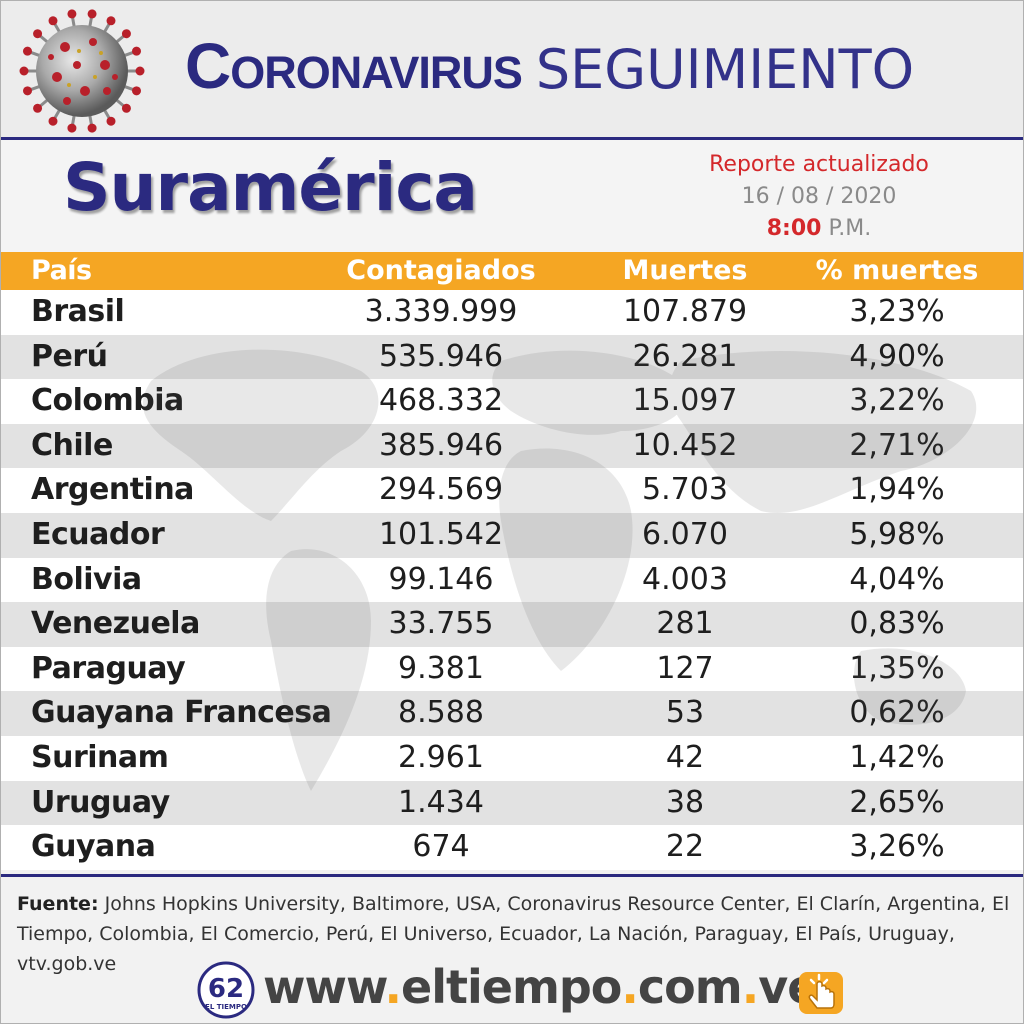 The image size is (1024, 1024). I want to click on table-row: Guayana Francesa 8.588 53 0,62%, so click(512, 713).